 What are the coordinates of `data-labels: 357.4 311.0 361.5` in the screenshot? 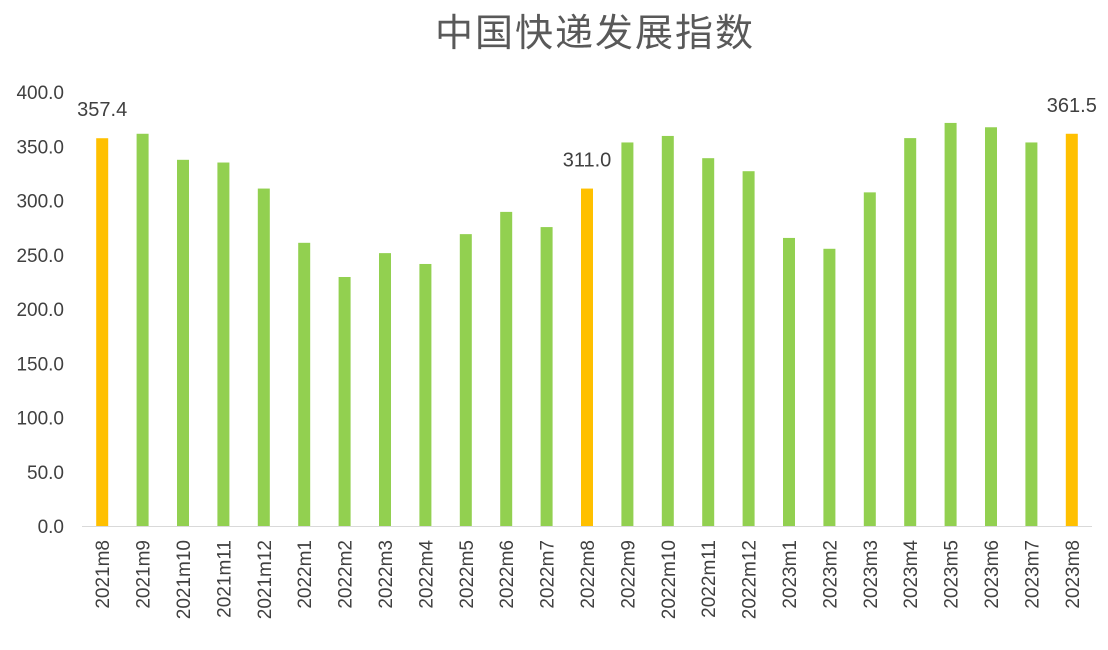 It's located at (587, 133).